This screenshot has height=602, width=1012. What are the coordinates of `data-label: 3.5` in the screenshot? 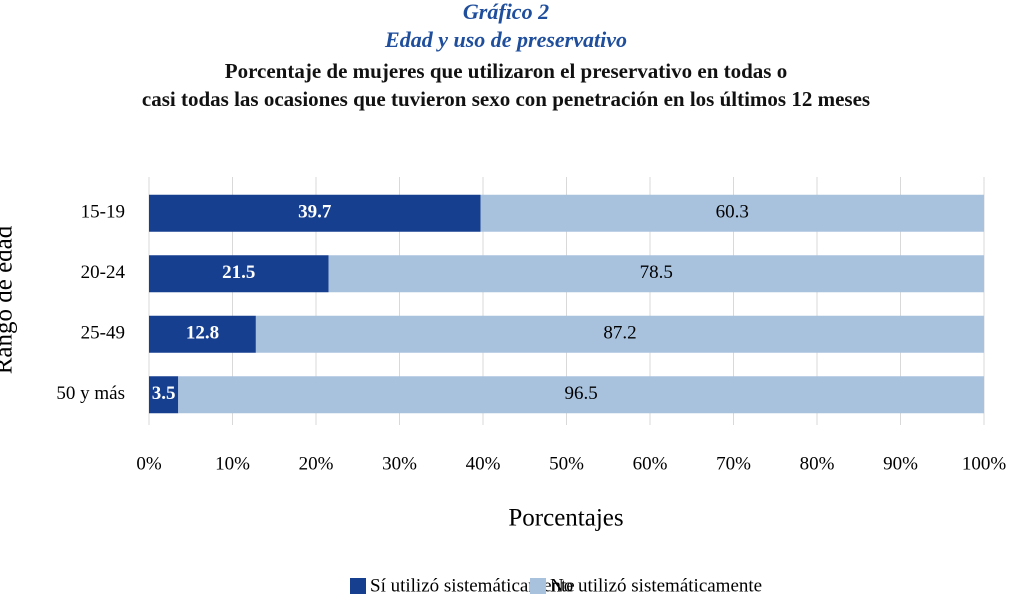 It's located at (164, 393).